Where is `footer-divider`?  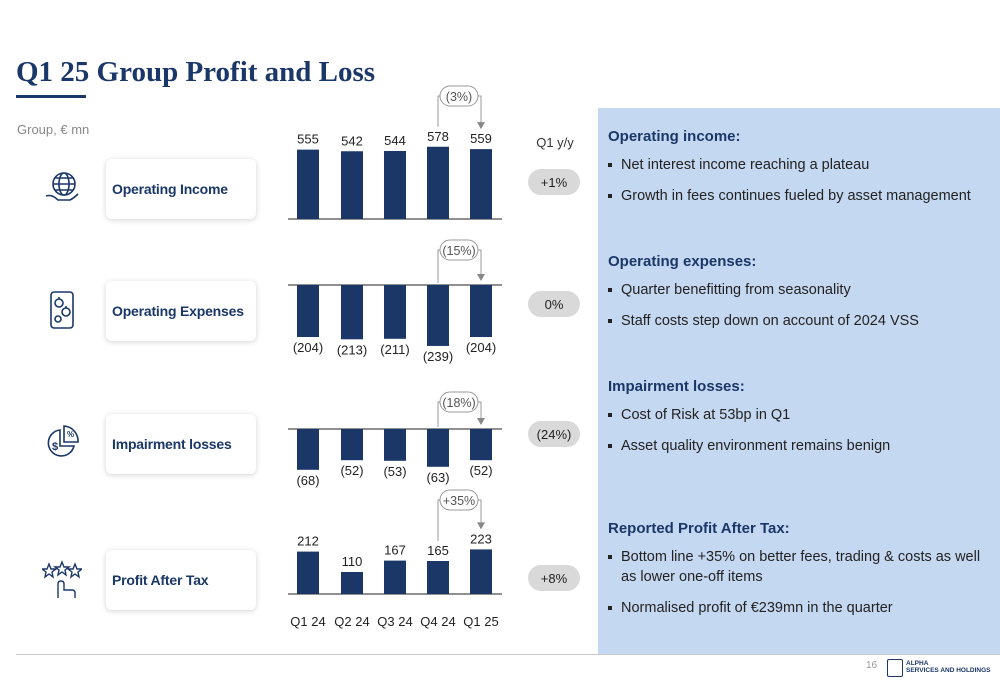 footer-divider is located at coordinates (508, 654).